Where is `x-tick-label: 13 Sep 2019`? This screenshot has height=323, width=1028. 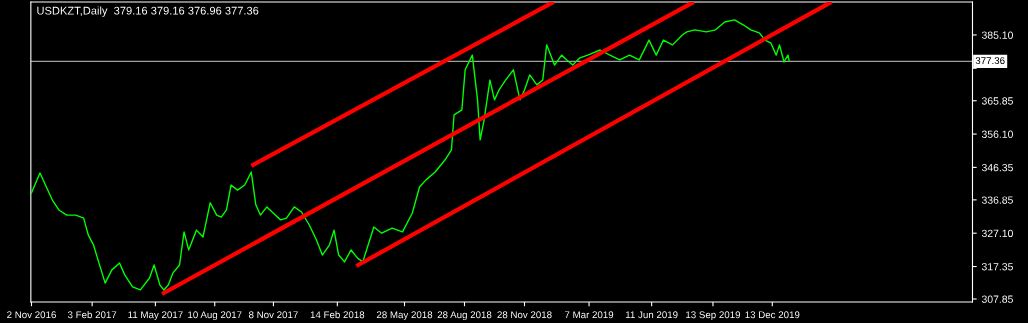
x-tick-label: 13 Sep 2019 is located at coordinates (713, 316).